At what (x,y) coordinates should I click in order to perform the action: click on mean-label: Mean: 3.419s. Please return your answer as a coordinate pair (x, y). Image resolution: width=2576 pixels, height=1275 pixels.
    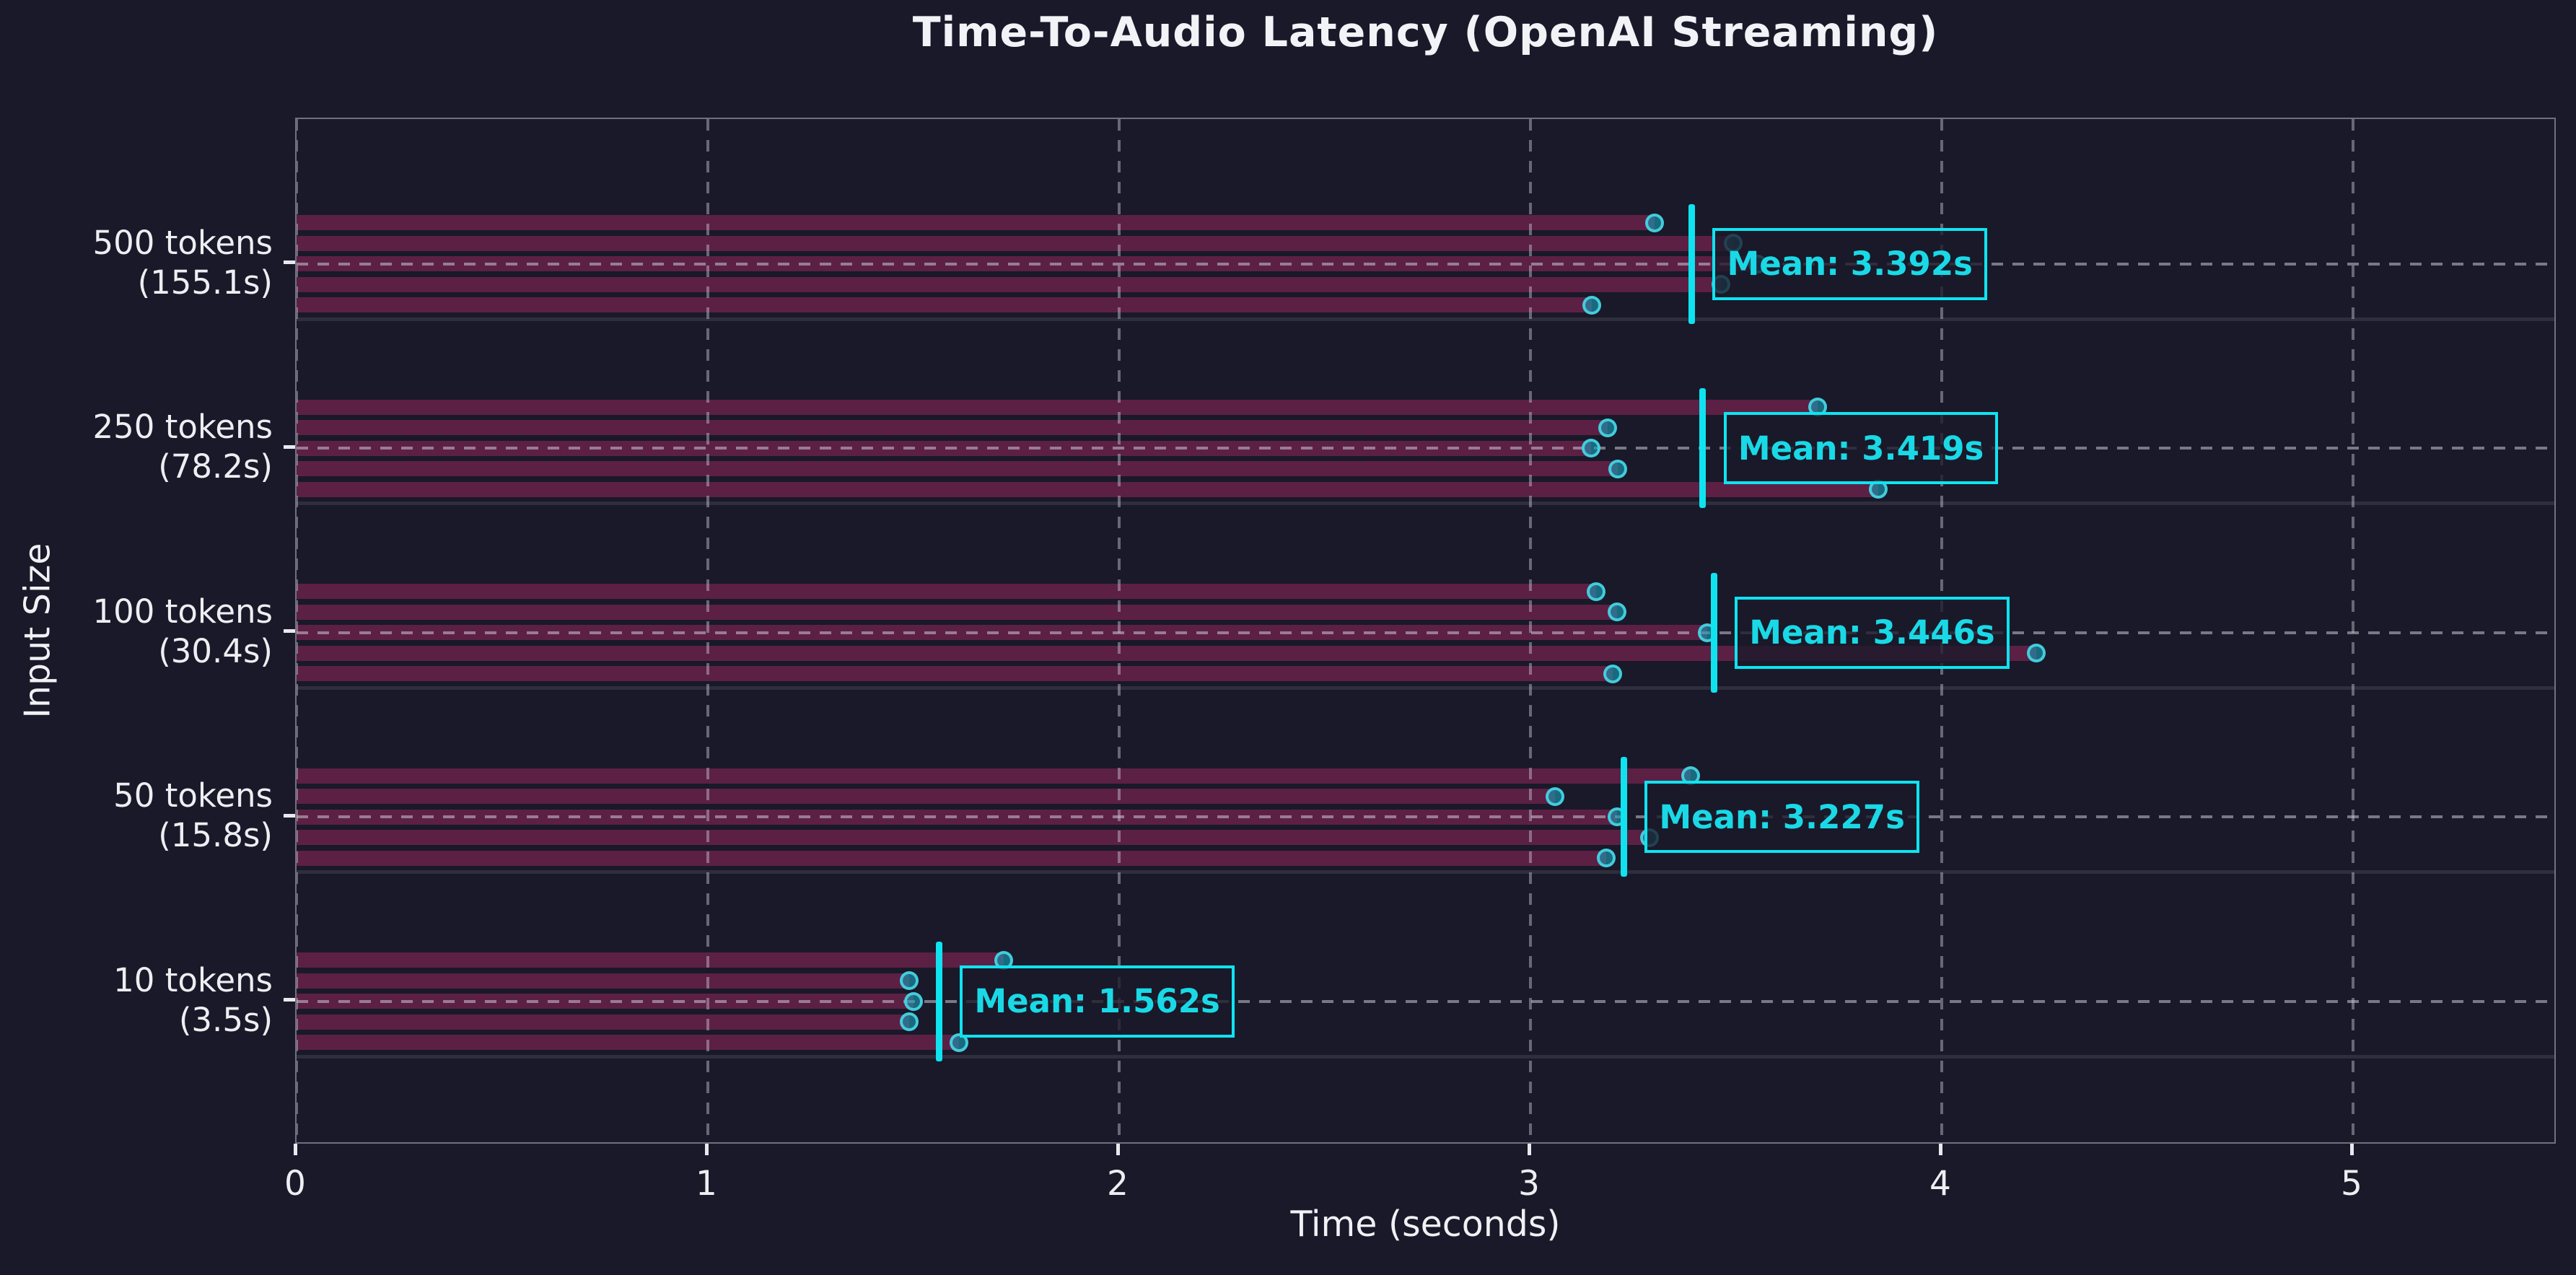
    Looking at the image, I should click on (1861, 449).